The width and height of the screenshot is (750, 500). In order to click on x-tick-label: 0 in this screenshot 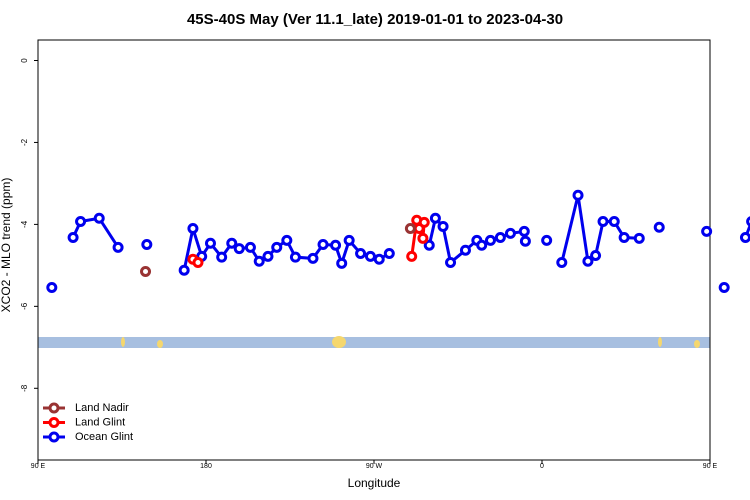, I will do `click(542, 466)`.